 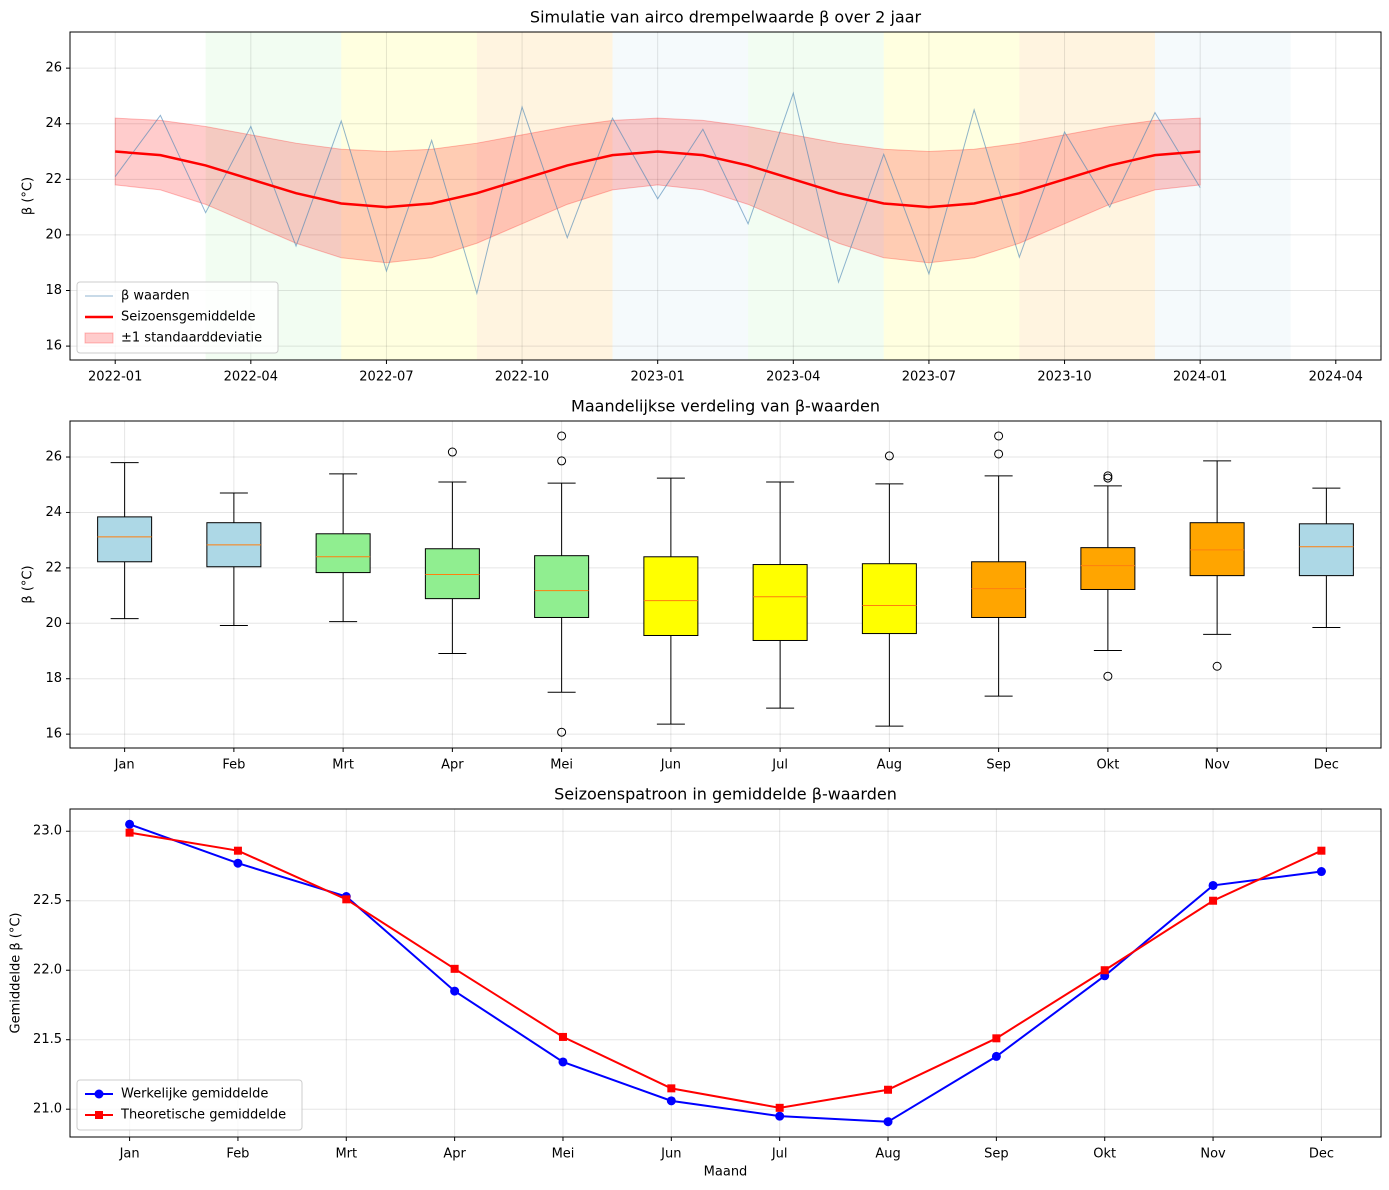 I want to click on y-tick-label: 26, so click(x=53, y=68).